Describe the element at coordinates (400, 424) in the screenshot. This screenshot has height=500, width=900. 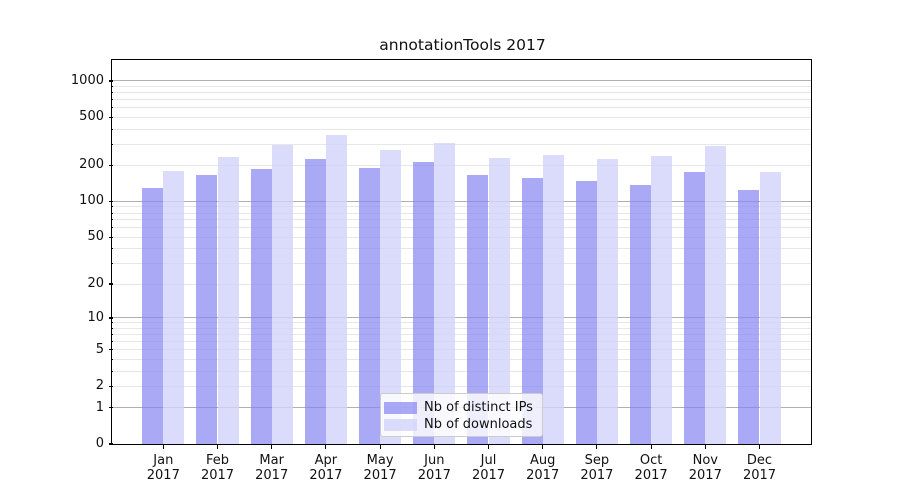
I see `legend-swatch-downloads` at that location.